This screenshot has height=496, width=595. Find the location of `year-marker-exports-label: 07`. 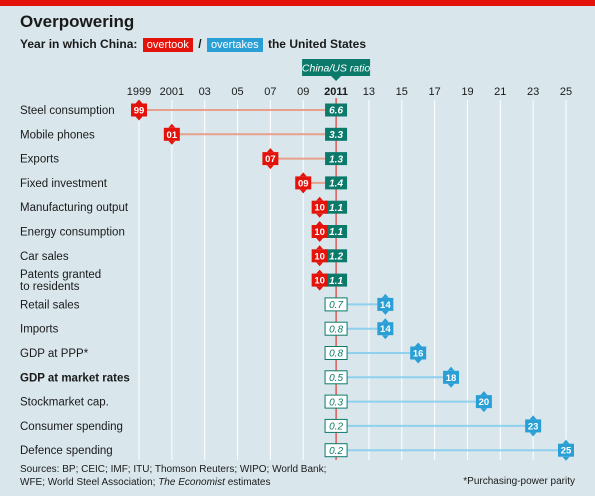

year-marker-exports-label: 07 is located at coordinates (270, 159).